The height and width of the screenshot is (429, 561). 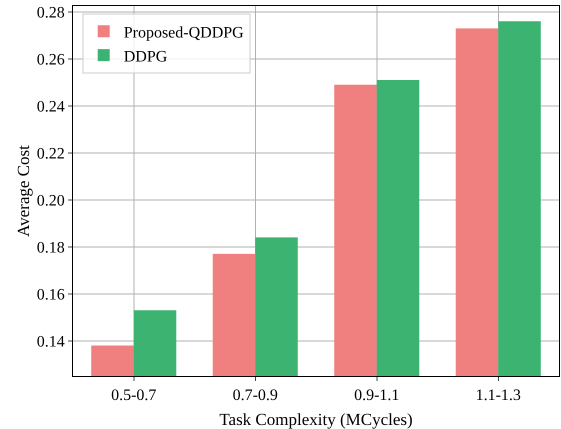 What do you see at coordinates (377, 395) in the screenshot?
I see `x-tick-label: 0.9-1.1` at bounding box center [377, 395].